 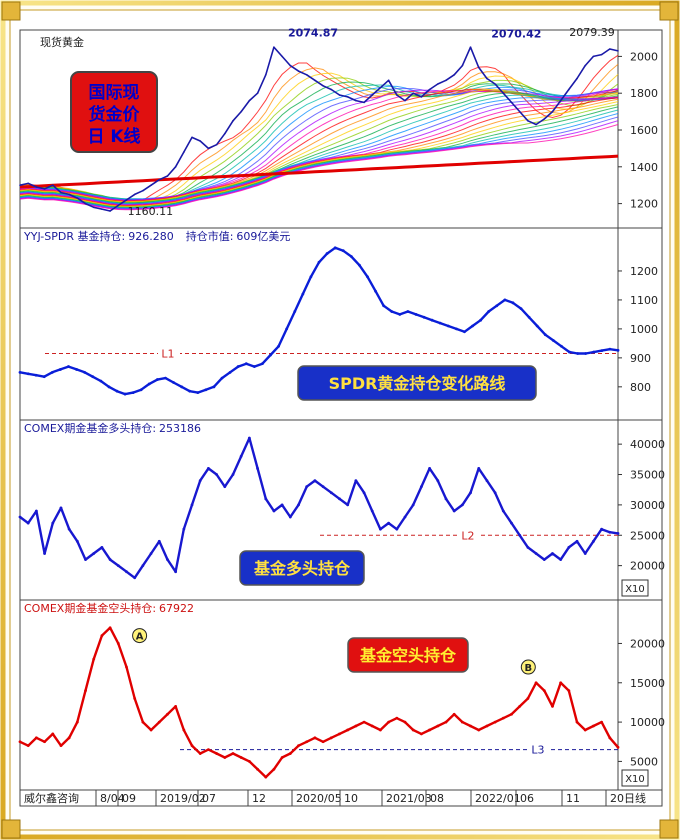 What do you see at coordinates (140, 637) in the screenshot?
I see `marker-label: A` at bounding box center [140, 637].